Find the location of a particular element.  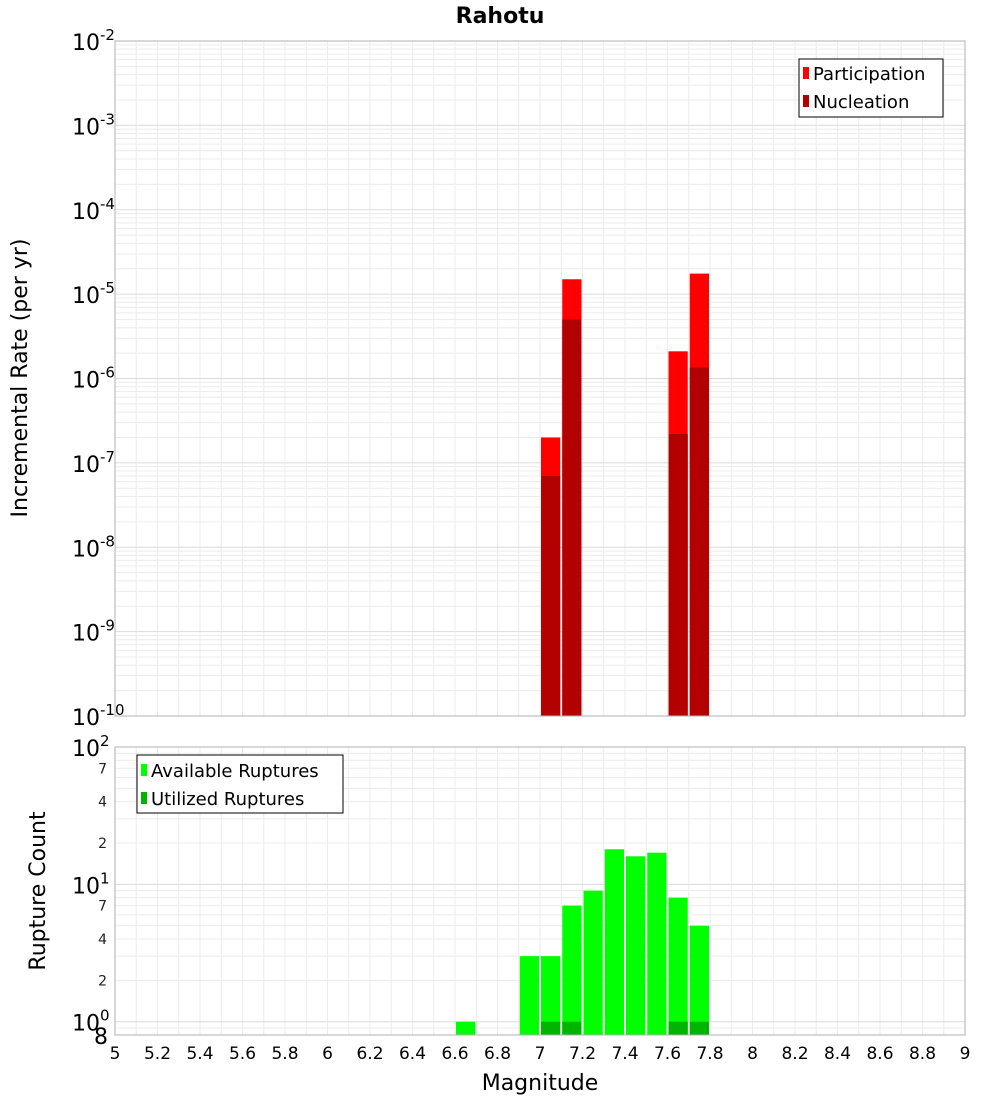

x-tick-label: 6.2 is located at coordinates (369, 1054).